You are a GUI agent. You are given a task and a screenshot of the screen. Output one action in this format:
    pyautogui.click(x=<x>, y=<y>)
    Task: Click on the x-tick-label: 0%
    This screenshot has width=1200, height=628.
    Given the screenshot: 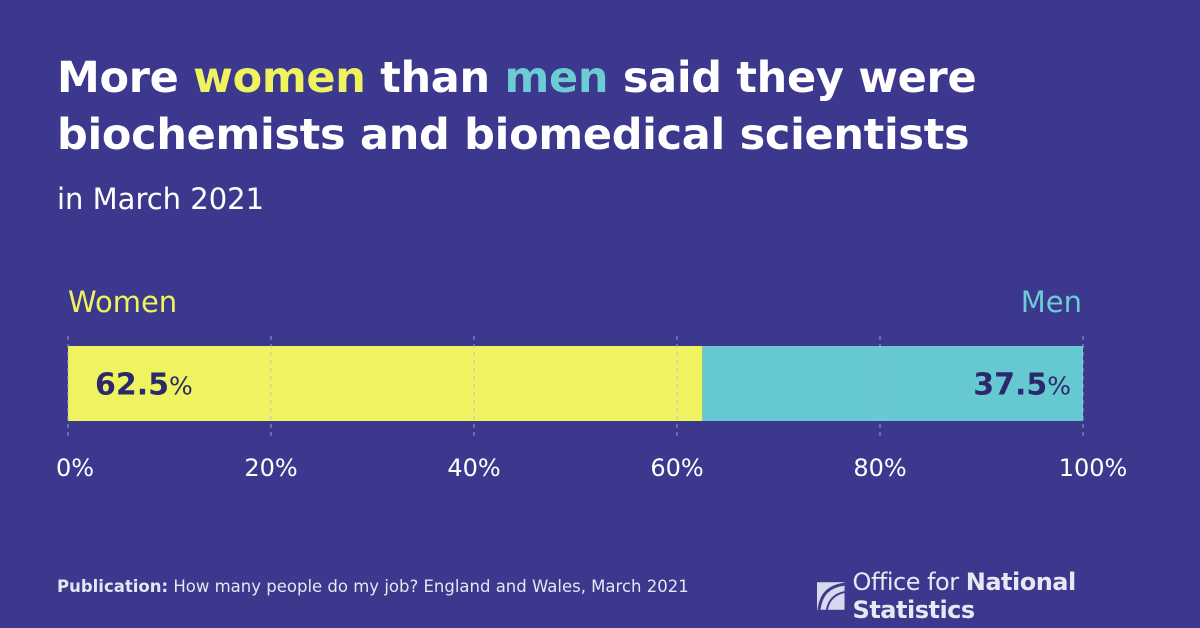 What is the action you would take?
    pyautogui.click(x=75, y=468)
    